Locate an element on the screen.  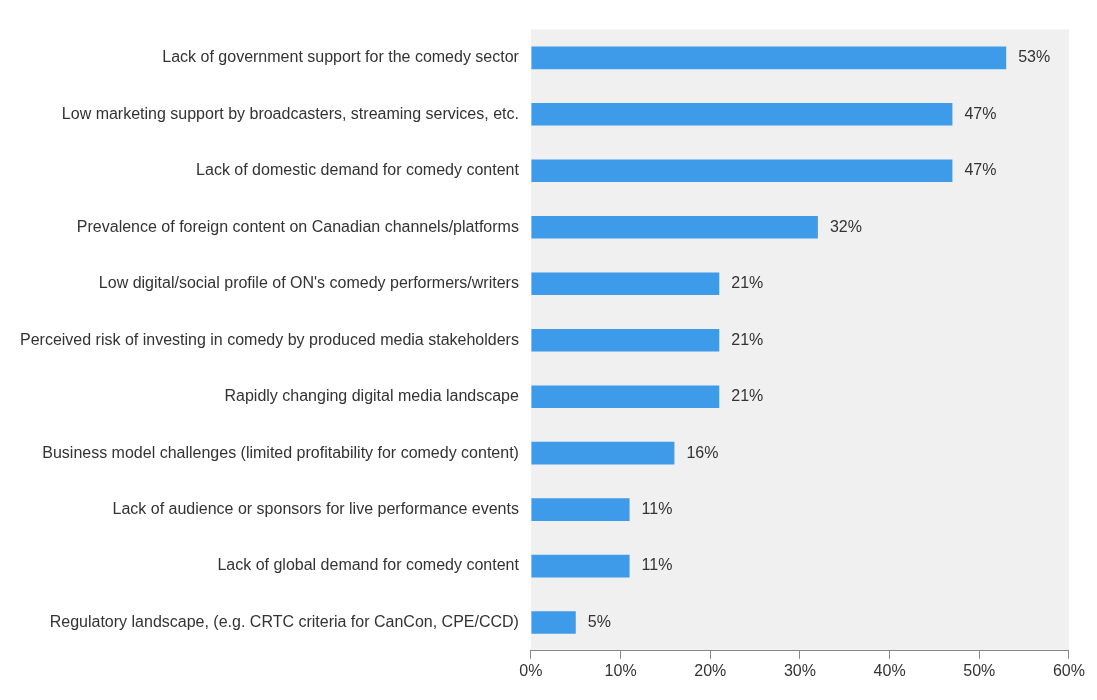
y-tick-label: Lack of audience or sponsors for live performance events is located at coordinates (315, 509).